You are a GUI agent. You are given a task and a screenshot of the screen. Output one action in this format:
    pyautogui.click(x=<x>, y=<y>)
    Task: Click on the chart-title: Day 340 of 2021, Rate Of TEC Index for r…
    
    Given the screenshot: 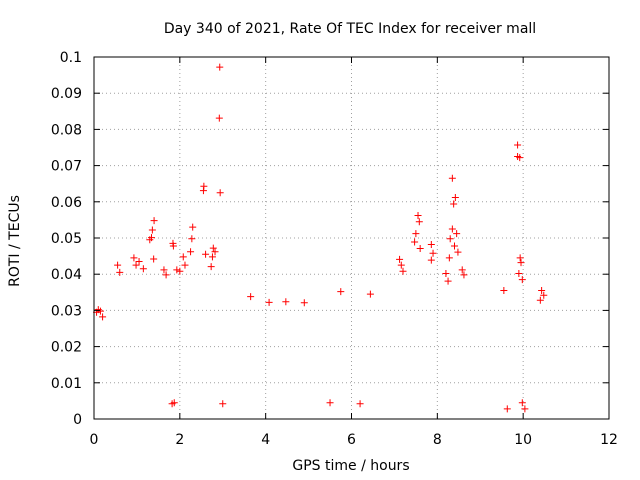 What is the action you would take?
    pyautogui.click(x=350, y=29)
    